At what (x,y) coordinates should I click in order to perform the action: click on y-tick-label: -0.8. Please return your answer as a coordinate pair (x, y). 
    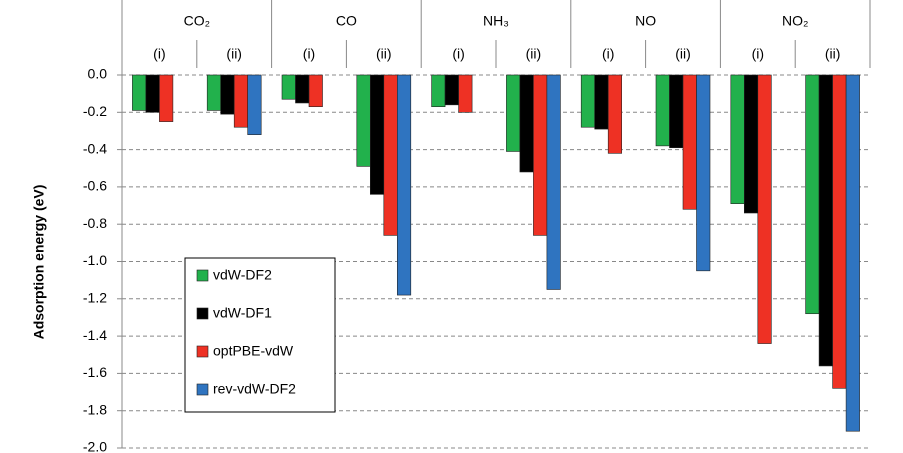
    Looking at the image, I should click on (95, 223).